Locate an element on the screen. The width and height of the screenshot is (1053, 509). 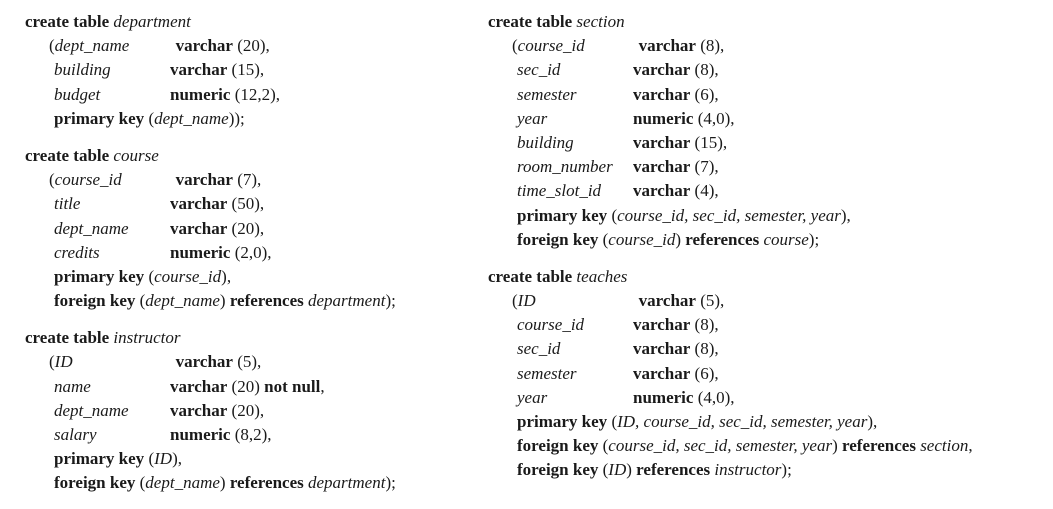
column-type-args: (8,2), is located at coordinates (251, 434).